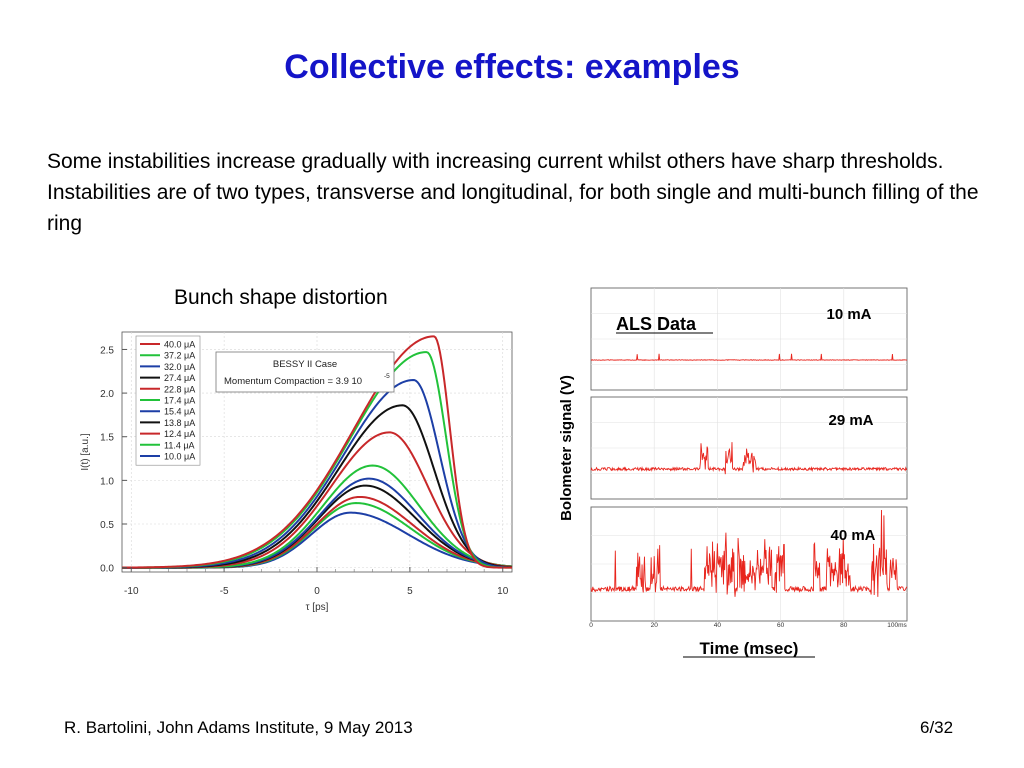 The height and width of the screenshot is (768, 1024). What do you see at coordinates (179, 457) in the screenshot?
I see `bunch-legend-label: 10.0 μA` at bounding box center [179, 457].